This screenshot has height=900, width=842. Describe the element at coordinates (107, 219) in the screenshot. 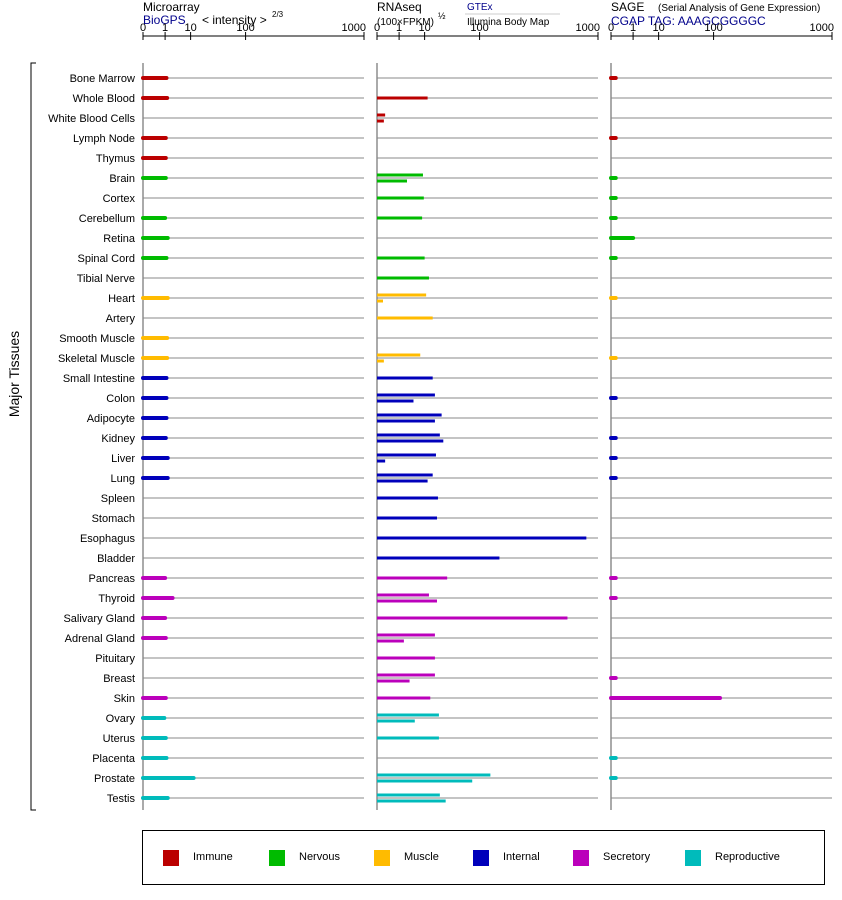

I see `tissue-label-cerebellum: Cerebellum` at that location.